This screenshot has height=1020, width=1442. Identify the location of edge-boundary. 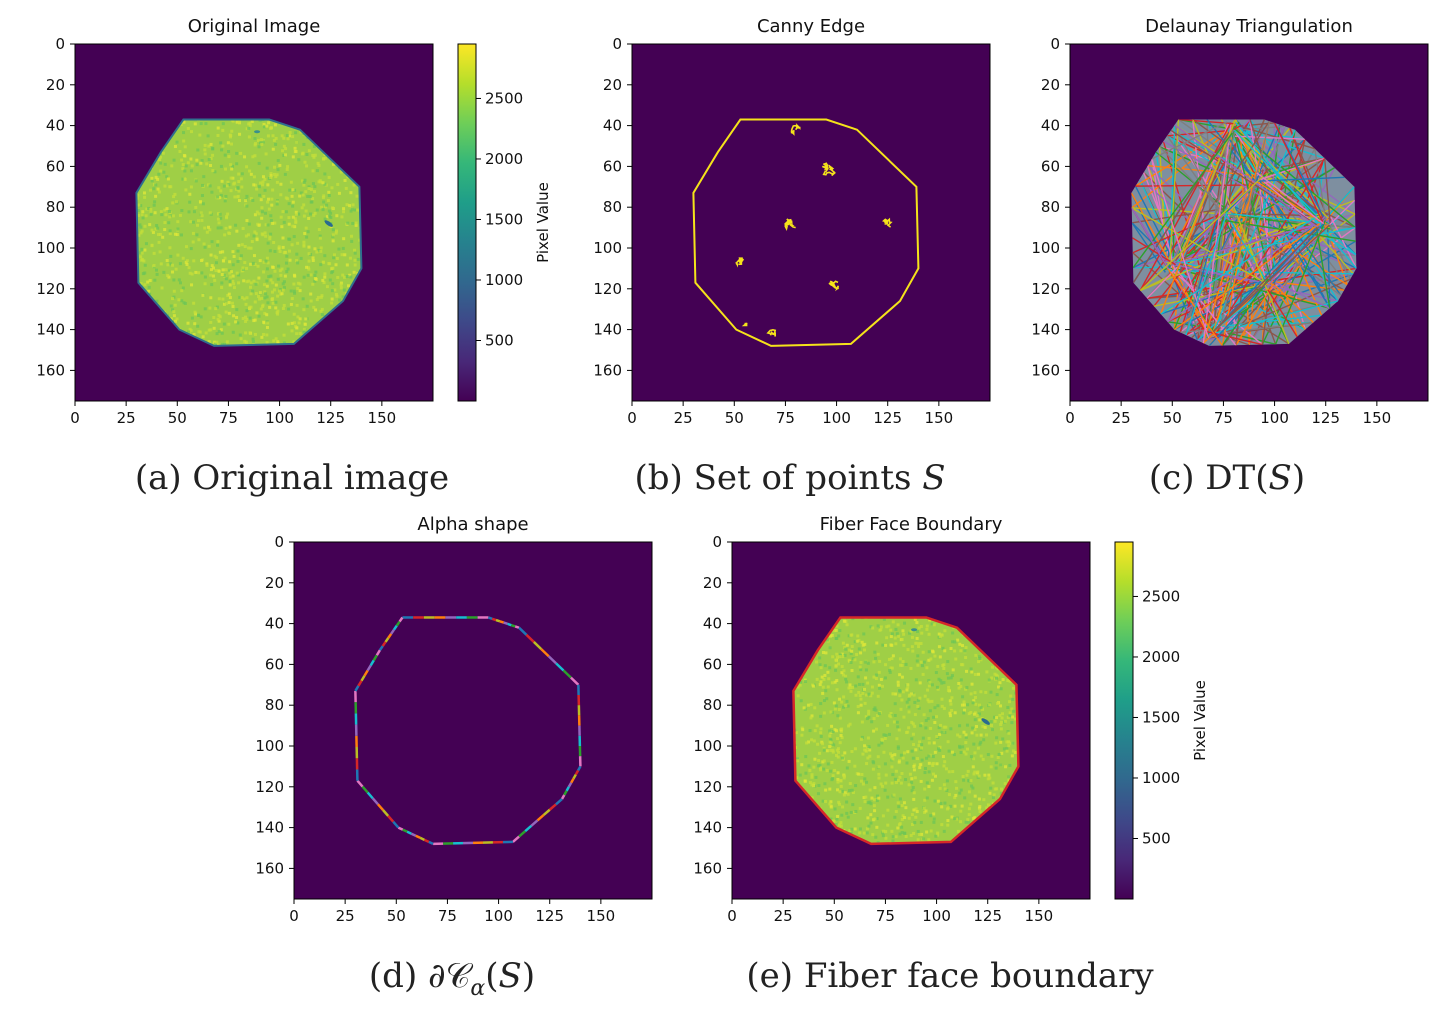
(806, 232).